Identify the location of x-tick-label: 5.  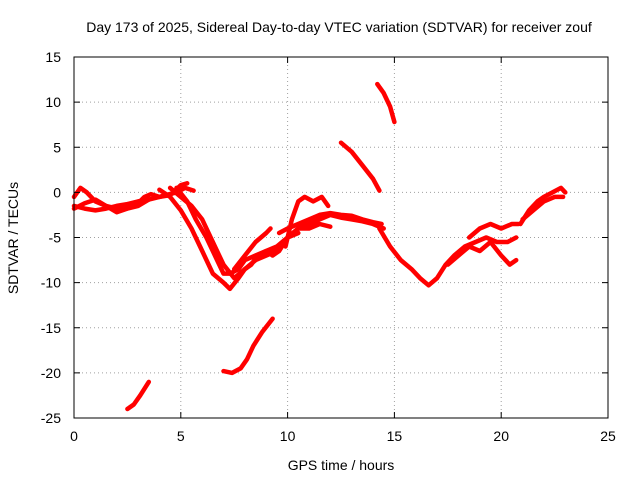
(181, 436).